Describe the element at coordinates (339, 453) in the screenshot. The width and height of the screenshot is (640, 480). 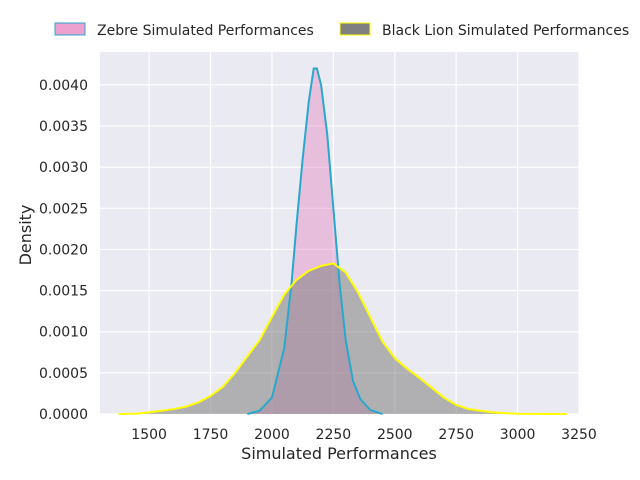
I see `x-axis-title: Simulated Performances` at that location.